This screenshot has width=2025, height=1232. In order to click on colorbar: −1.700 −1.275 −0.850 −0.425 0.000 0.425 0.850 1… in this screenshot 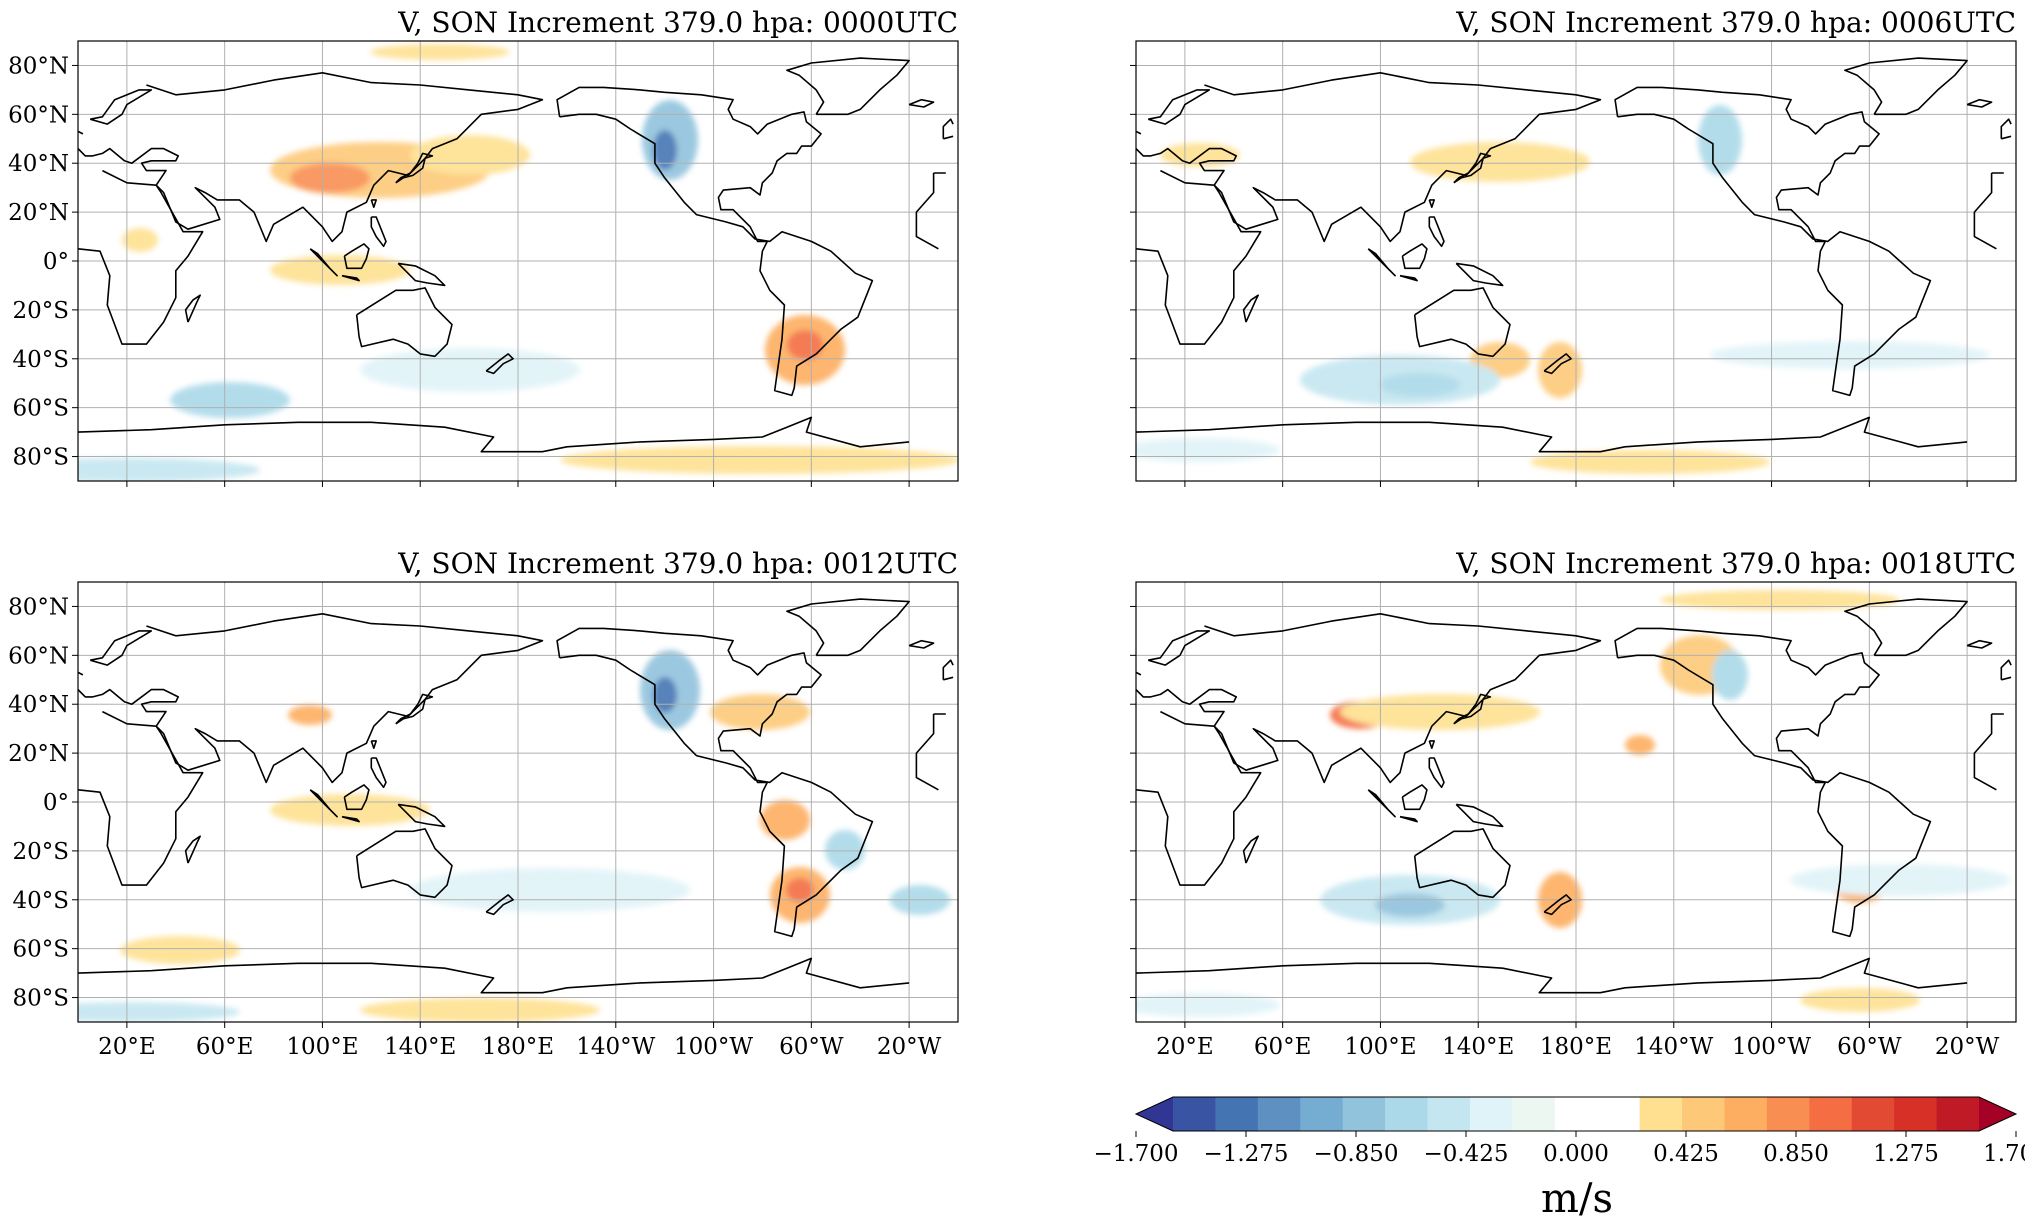, I will do `click(1559, 1159)`.